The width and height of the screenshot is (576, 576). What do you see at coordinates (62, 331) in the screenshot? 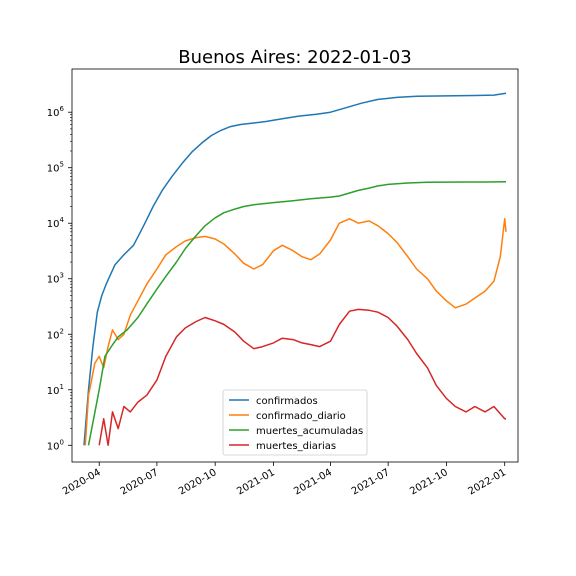
I see `y-tick-exponent: 2` at bounding box center [62, 331].